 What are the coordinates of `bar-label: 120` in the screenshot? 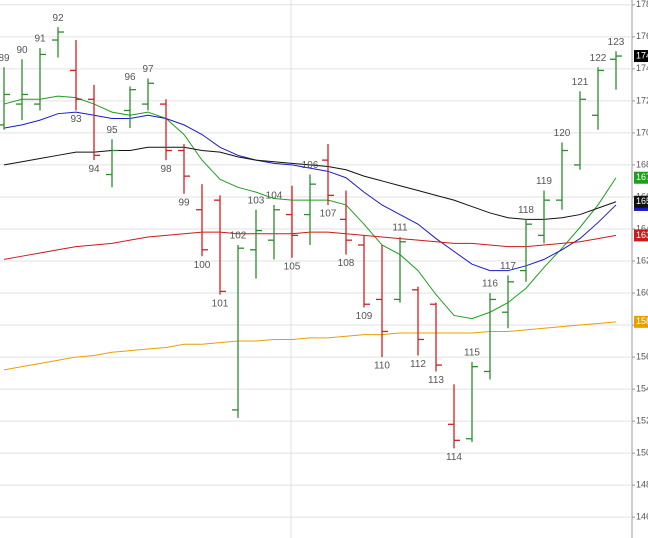 It's located at (562, 133).